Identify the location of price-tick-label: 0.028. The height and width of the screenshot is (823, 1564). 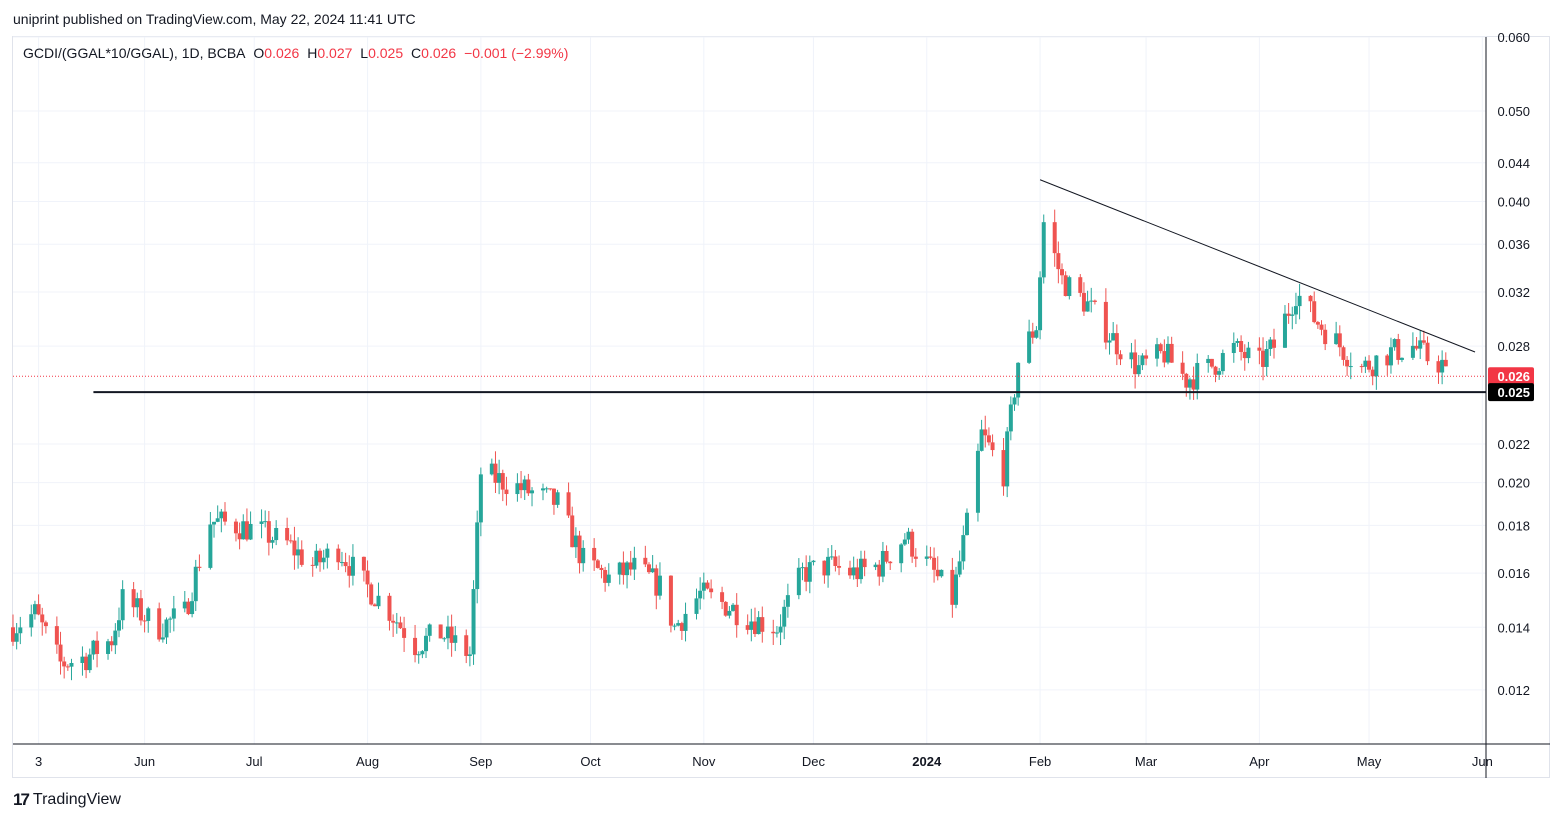
(1513, 346).